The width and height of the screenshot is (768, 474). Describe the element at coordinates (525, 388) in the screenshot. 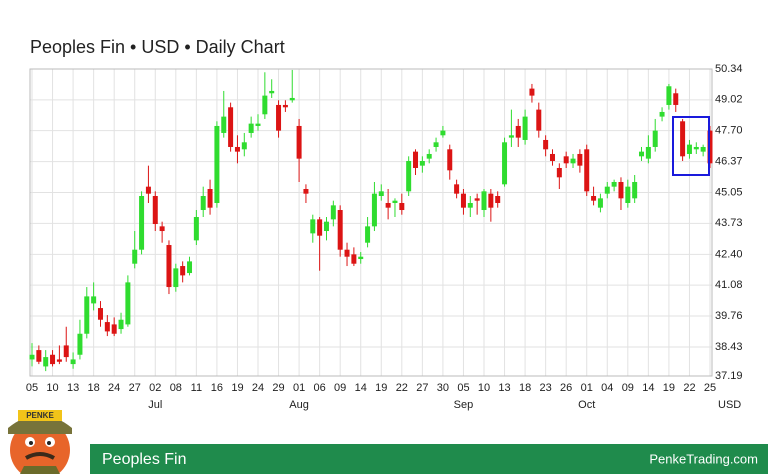

I see `x-tick-label: 18` at that location.